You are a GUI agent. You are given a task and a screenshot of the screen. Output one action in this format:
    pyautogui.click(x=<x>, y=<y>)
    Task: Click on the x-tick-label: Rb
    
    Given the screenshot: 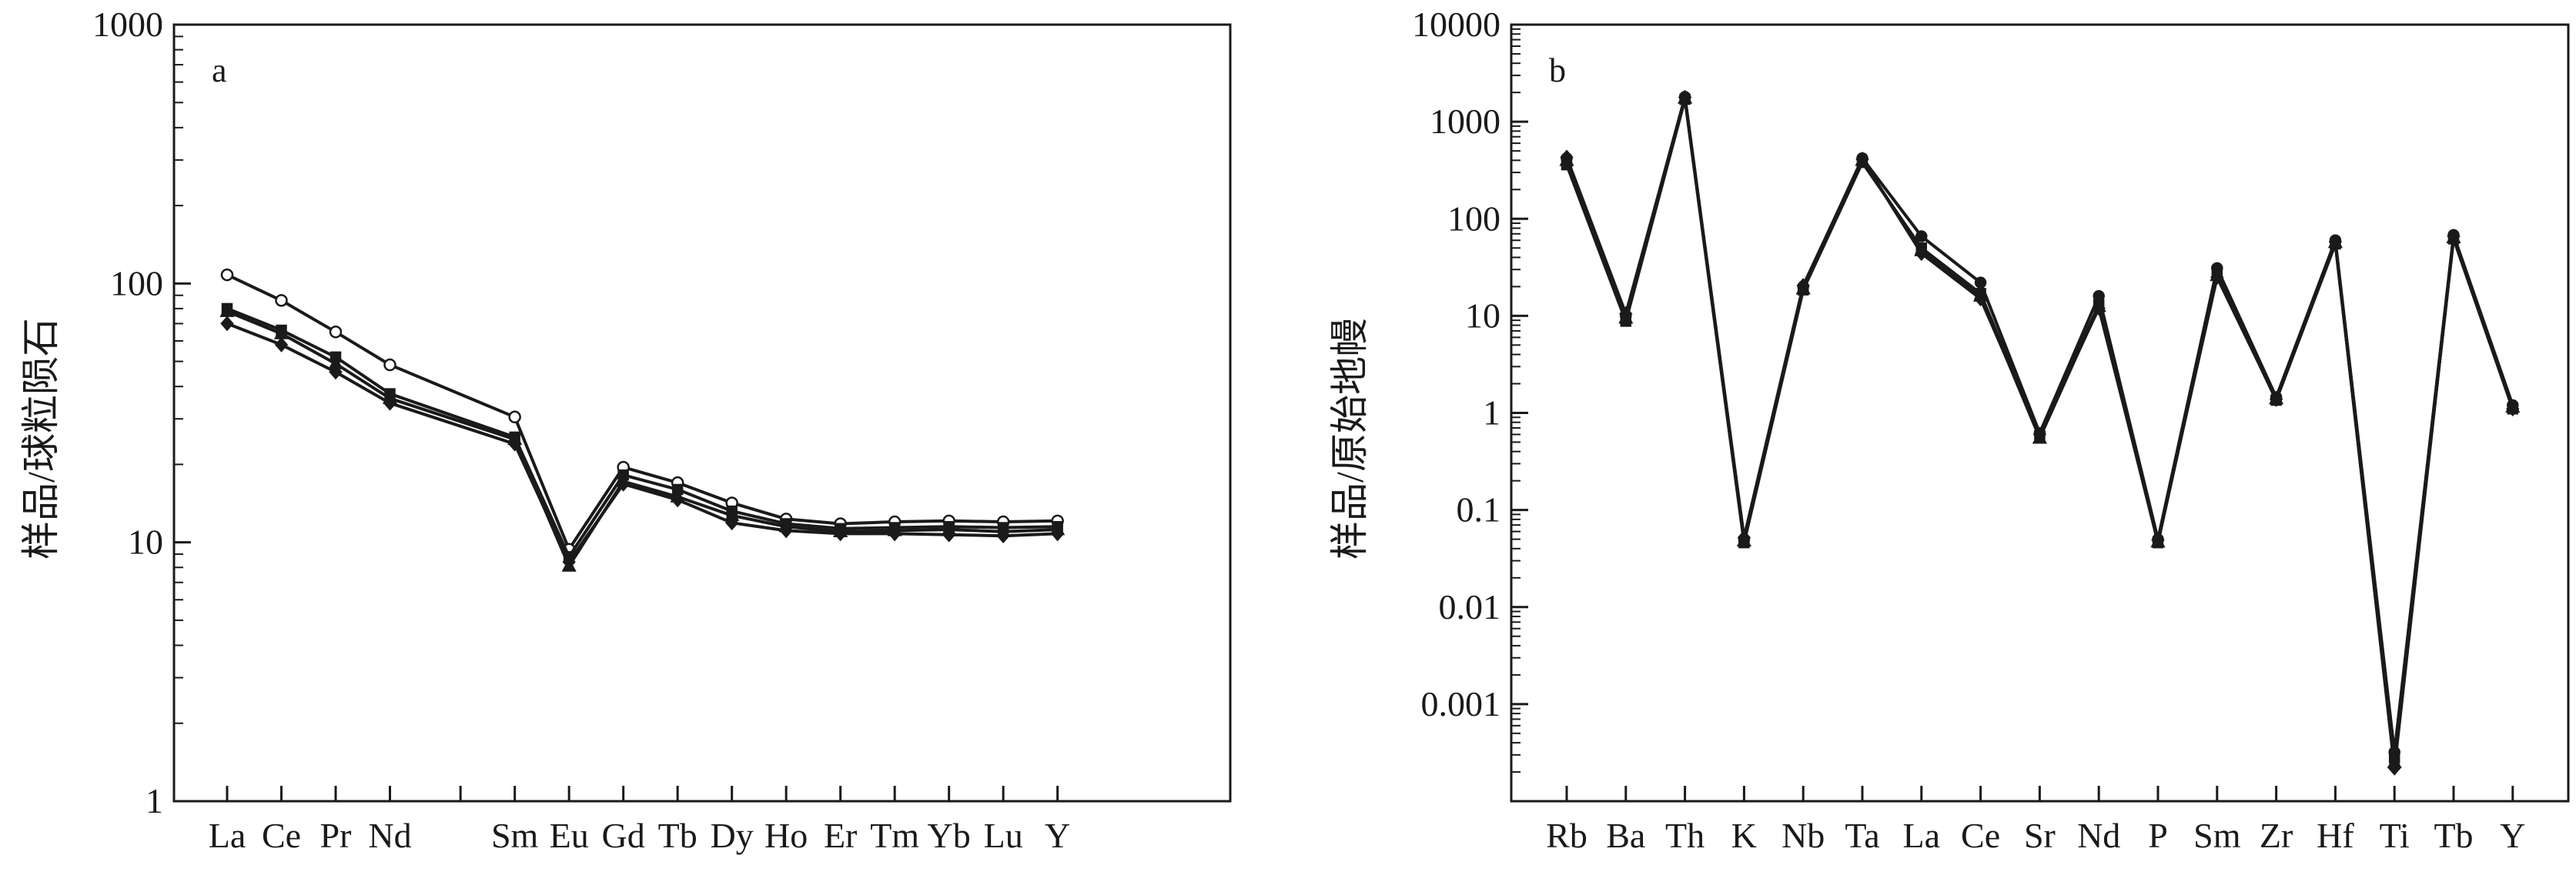 What is the action you would take?
    pyautogui.click(x=1566, y=835)
    